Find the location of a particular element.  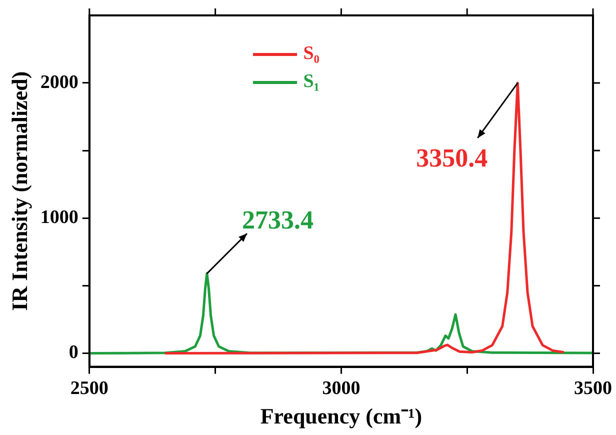

x-tick-label: 2500 is located at coordinates (89, 389).